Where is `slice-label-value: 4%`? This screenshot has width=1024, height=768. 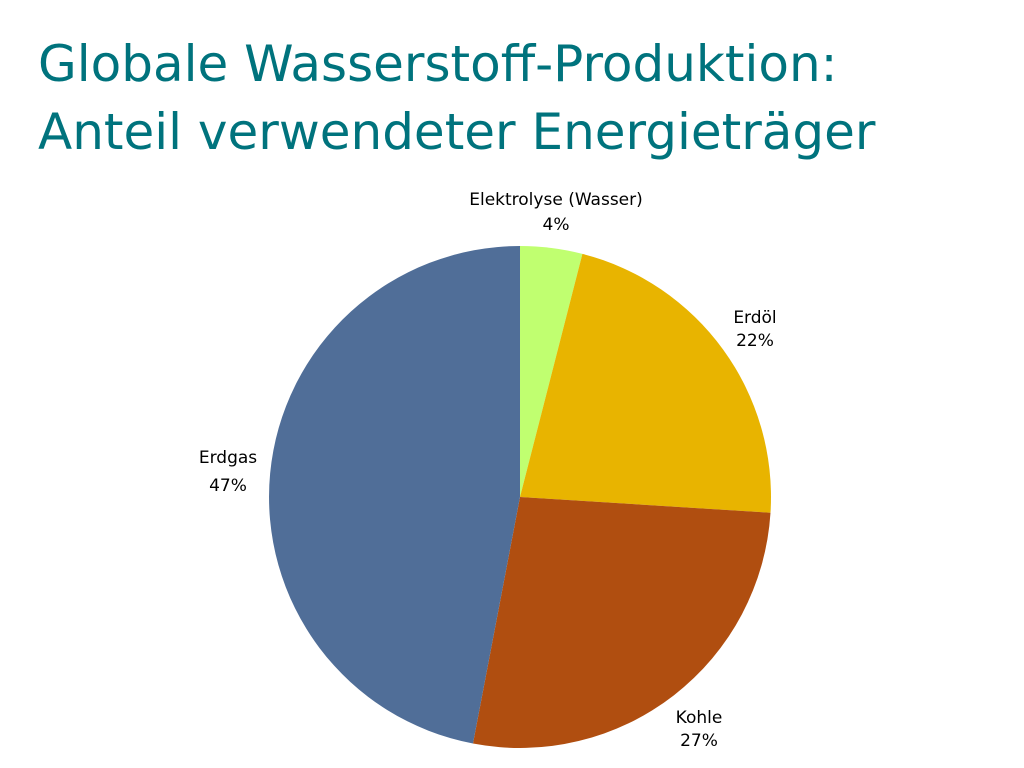
slice-label-value: 4% is located at coordinates (556, 225).